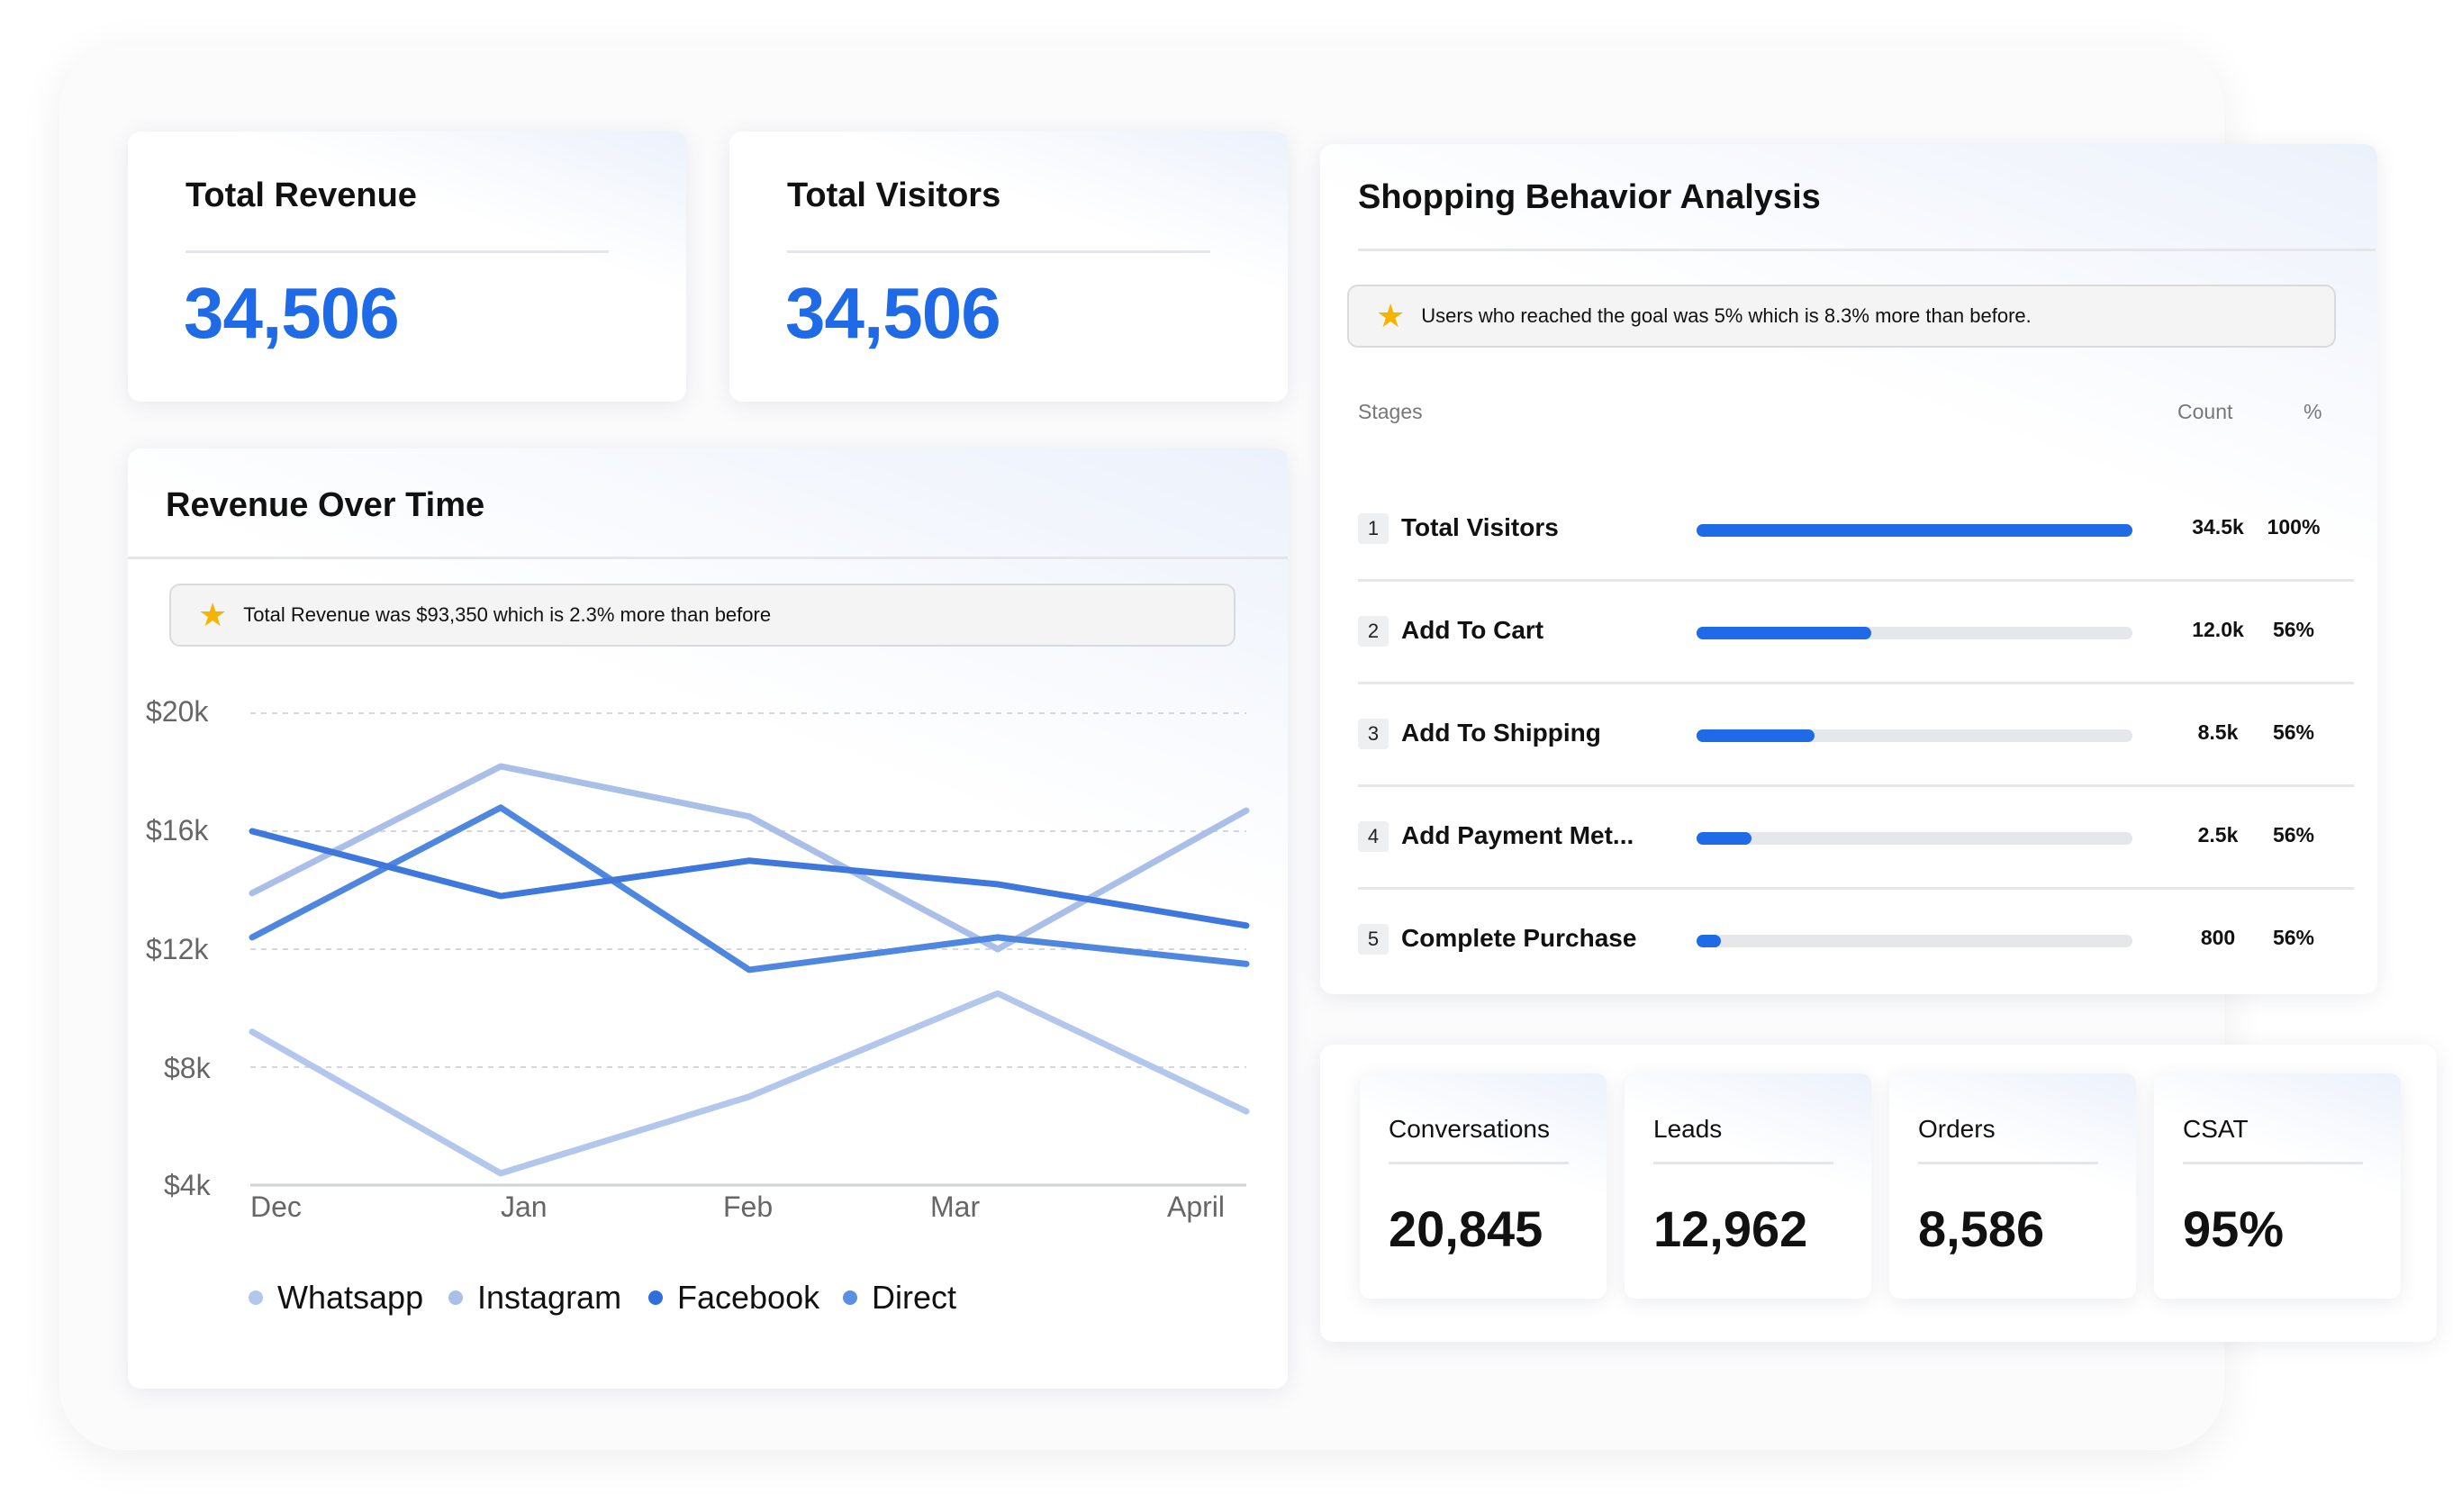 The height and width of the screenshot is (1512, 2453). I want to click on stage-number: 3, so click(1373, 734).